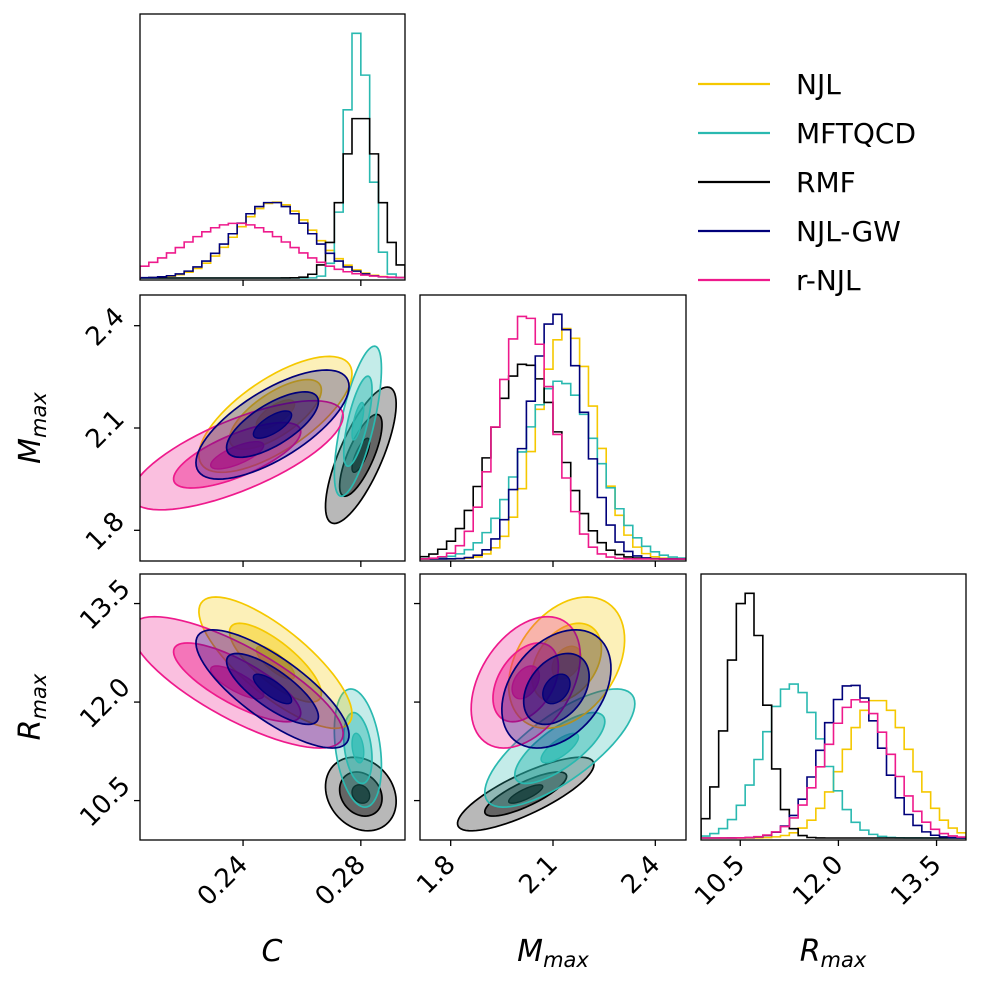 Image resolution: width=996 pixels, height=984 pixels. What do you see at coordinates (769, 84) in the screenshot?
I see `legend-entry-njl: NJL` at bounding box center [769, 84].